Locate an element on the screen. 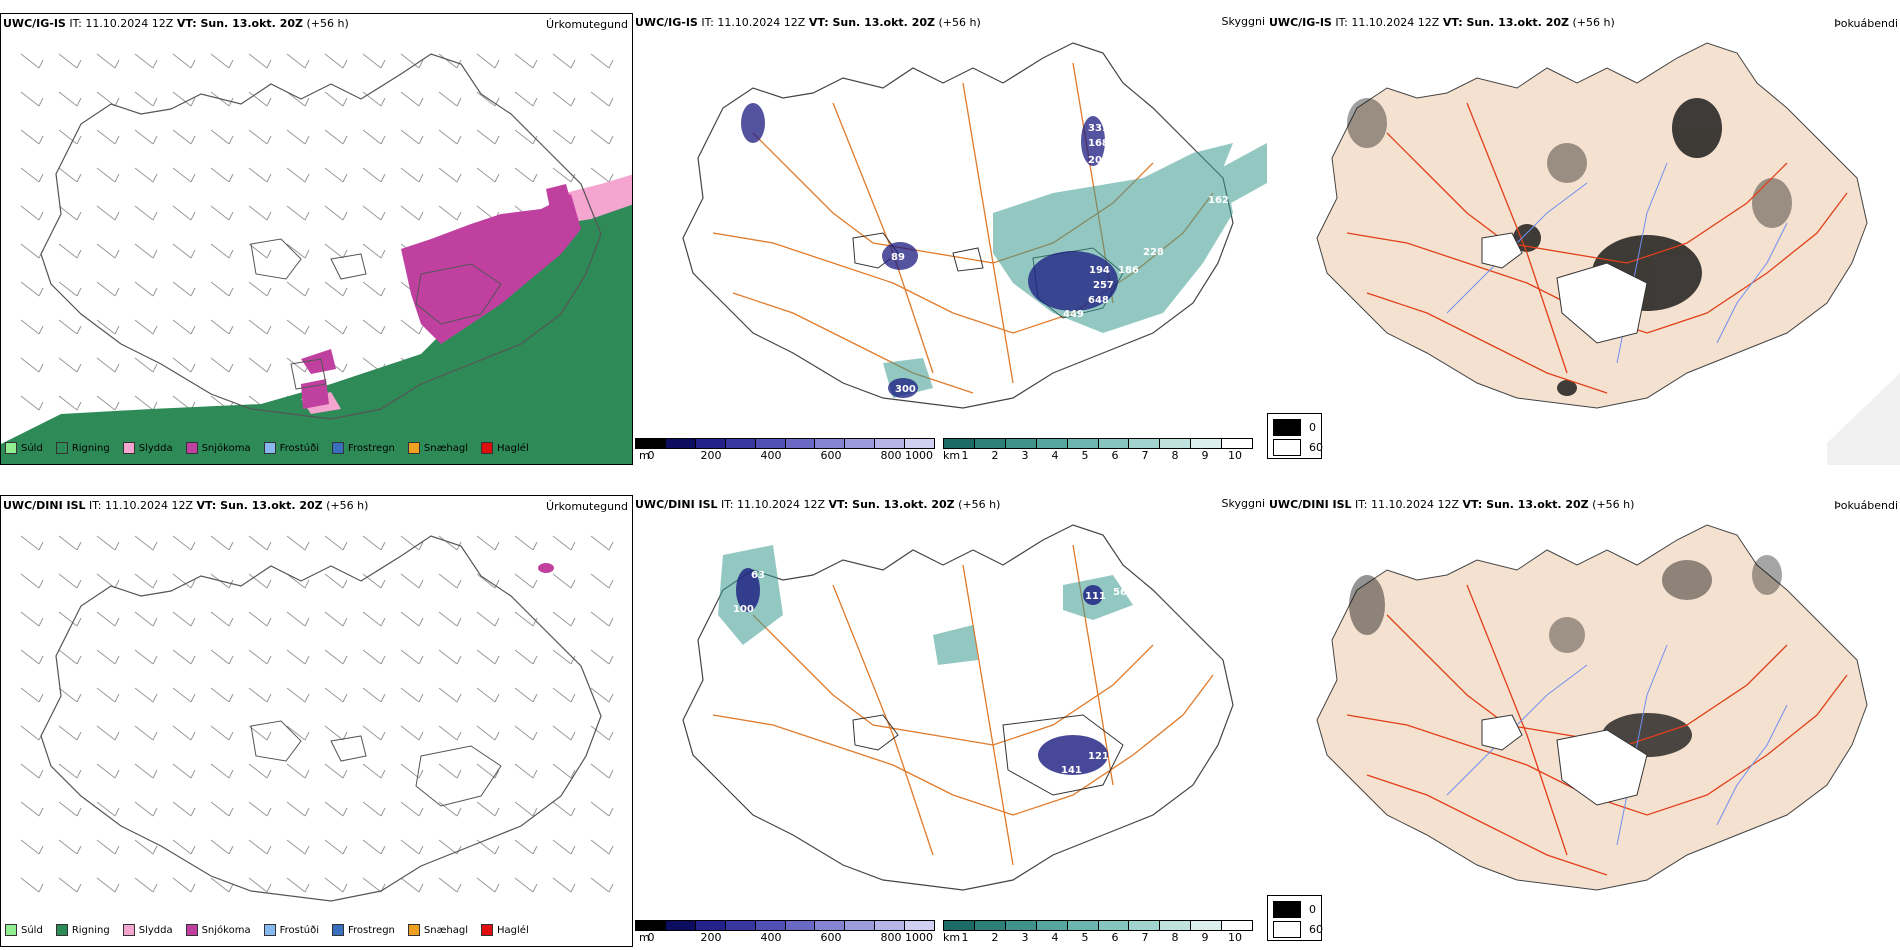 The image size is (1900, 950). panel-title: Þokuábendi is located at coordinates (1866, 505).